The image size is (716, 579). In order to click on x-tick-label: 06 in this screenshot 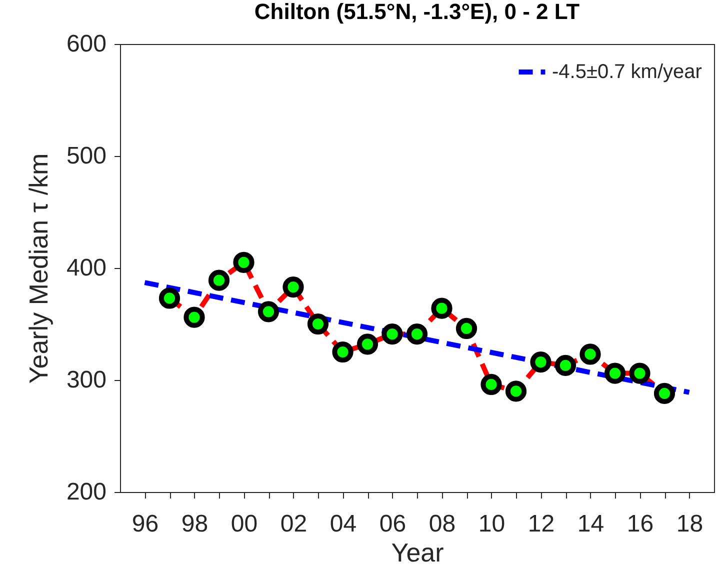, I will do `click(392, 524)`.